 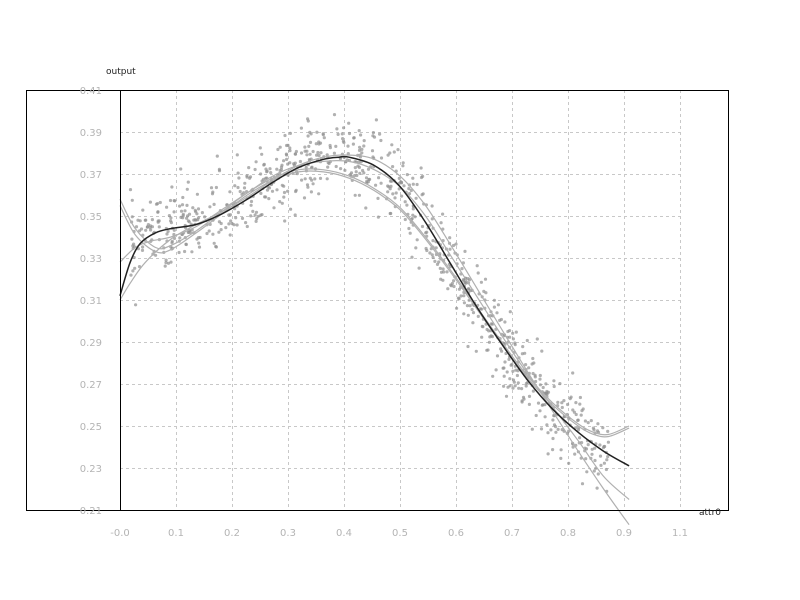 I want to click on y-tick-label: 0.25, so click(x=91, y=427).